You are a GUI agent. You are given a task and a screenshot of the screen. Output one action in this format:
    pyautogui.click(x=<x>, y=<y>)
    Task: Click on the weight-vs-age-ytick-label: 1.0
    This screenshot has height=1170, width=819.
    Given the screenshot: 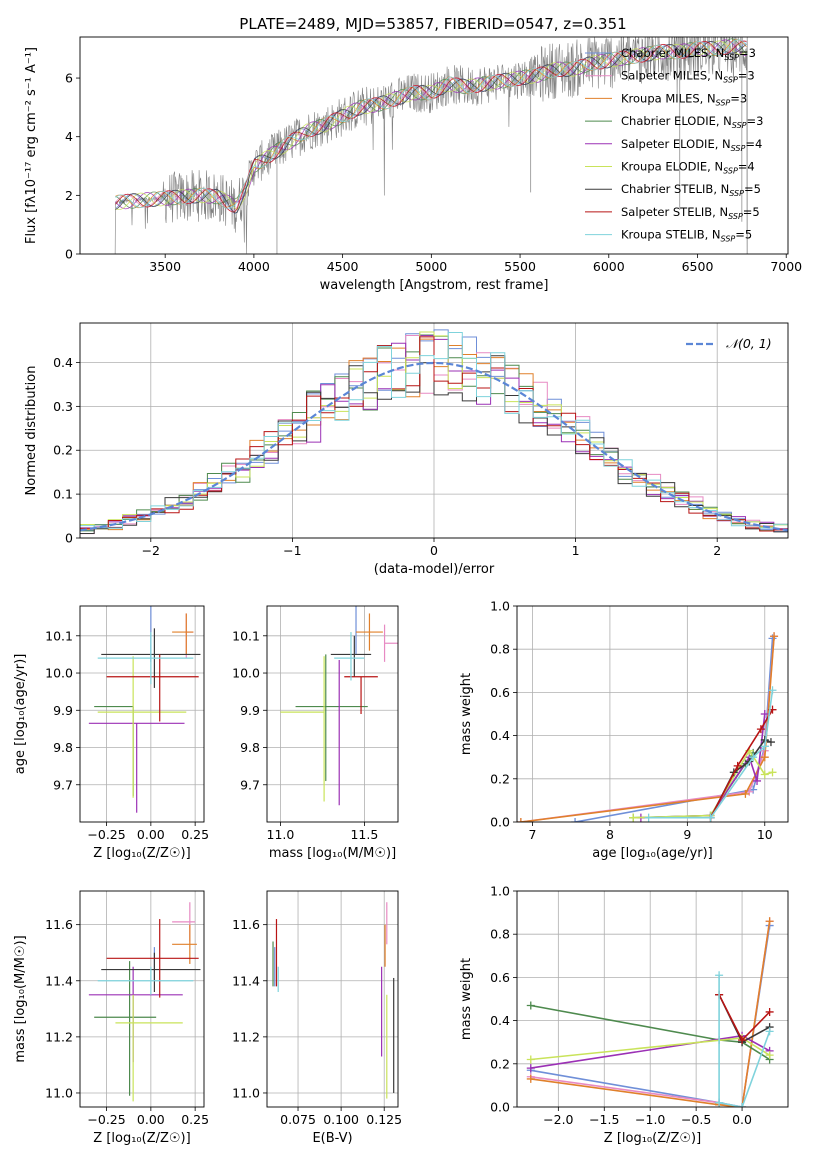 What is the action you would take?
    pyautogui.click(x=500, y=606)
    